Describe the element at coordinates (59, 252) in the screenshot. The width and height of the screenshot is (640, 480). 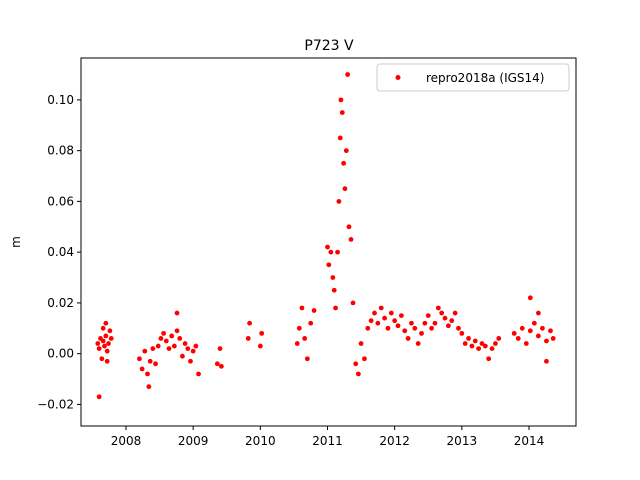
I see `y-axis-ticks: −0.02 0.00 0.02 0.04 0.06 0.08 0.10` at that location.